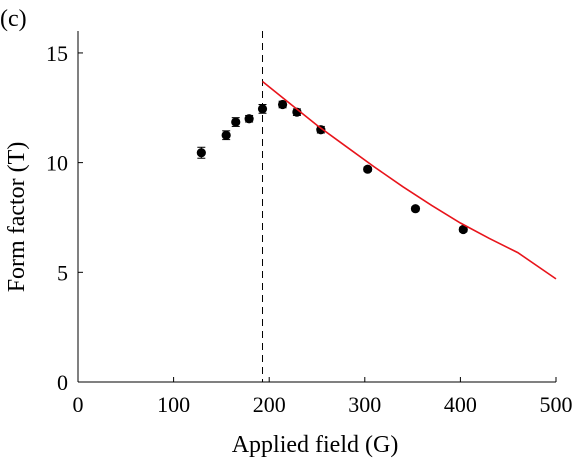  I want to click on y-axis-label: Form factor (T), so click(17, 217).